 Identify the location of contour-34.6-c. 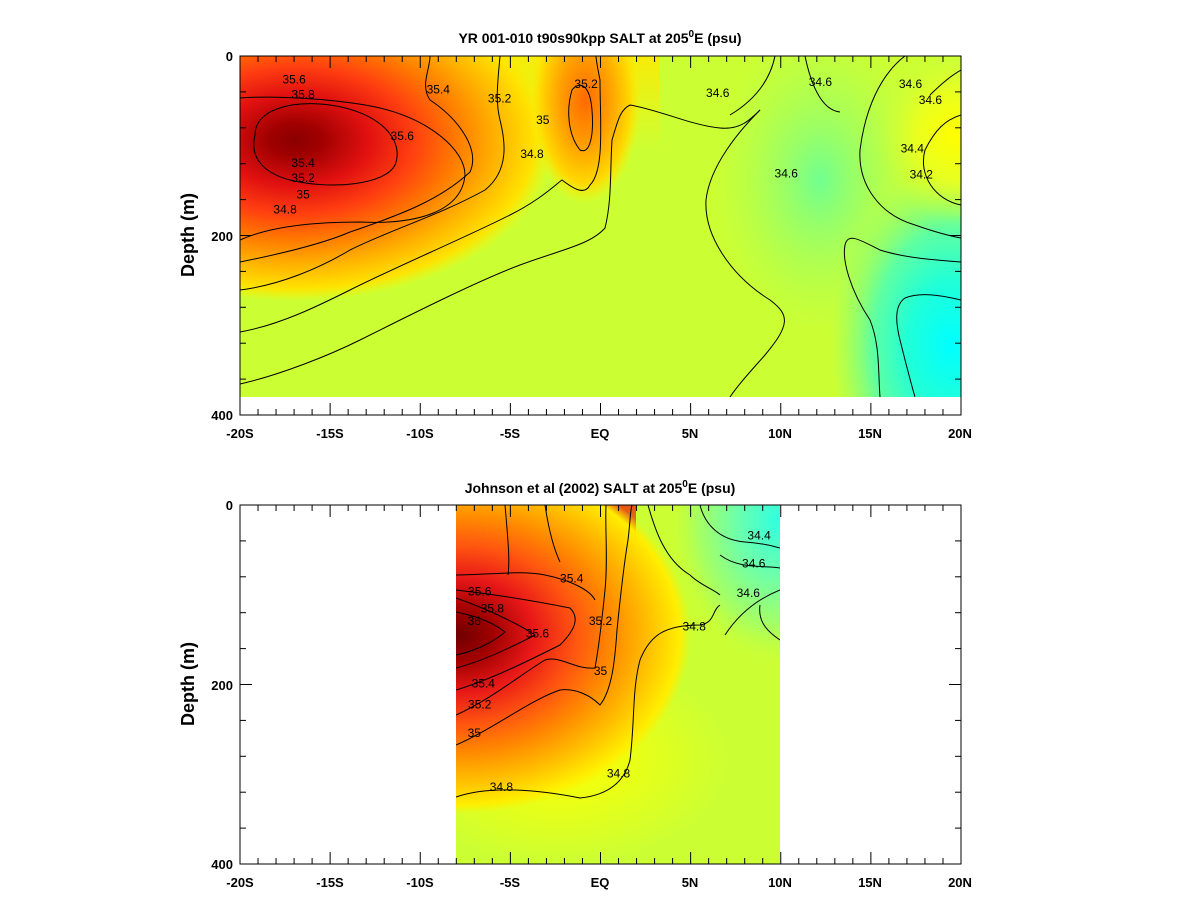
(769, 622).